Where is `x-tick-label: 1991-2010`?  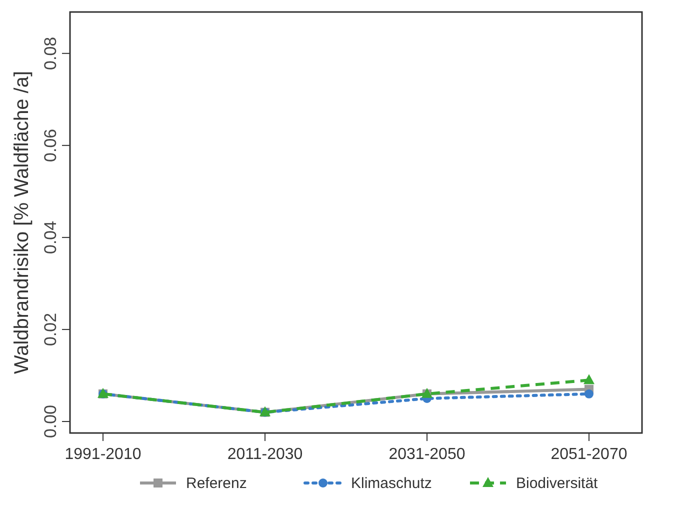
x-tick-label: 1991-2010 is located at coordinates (103, 454).